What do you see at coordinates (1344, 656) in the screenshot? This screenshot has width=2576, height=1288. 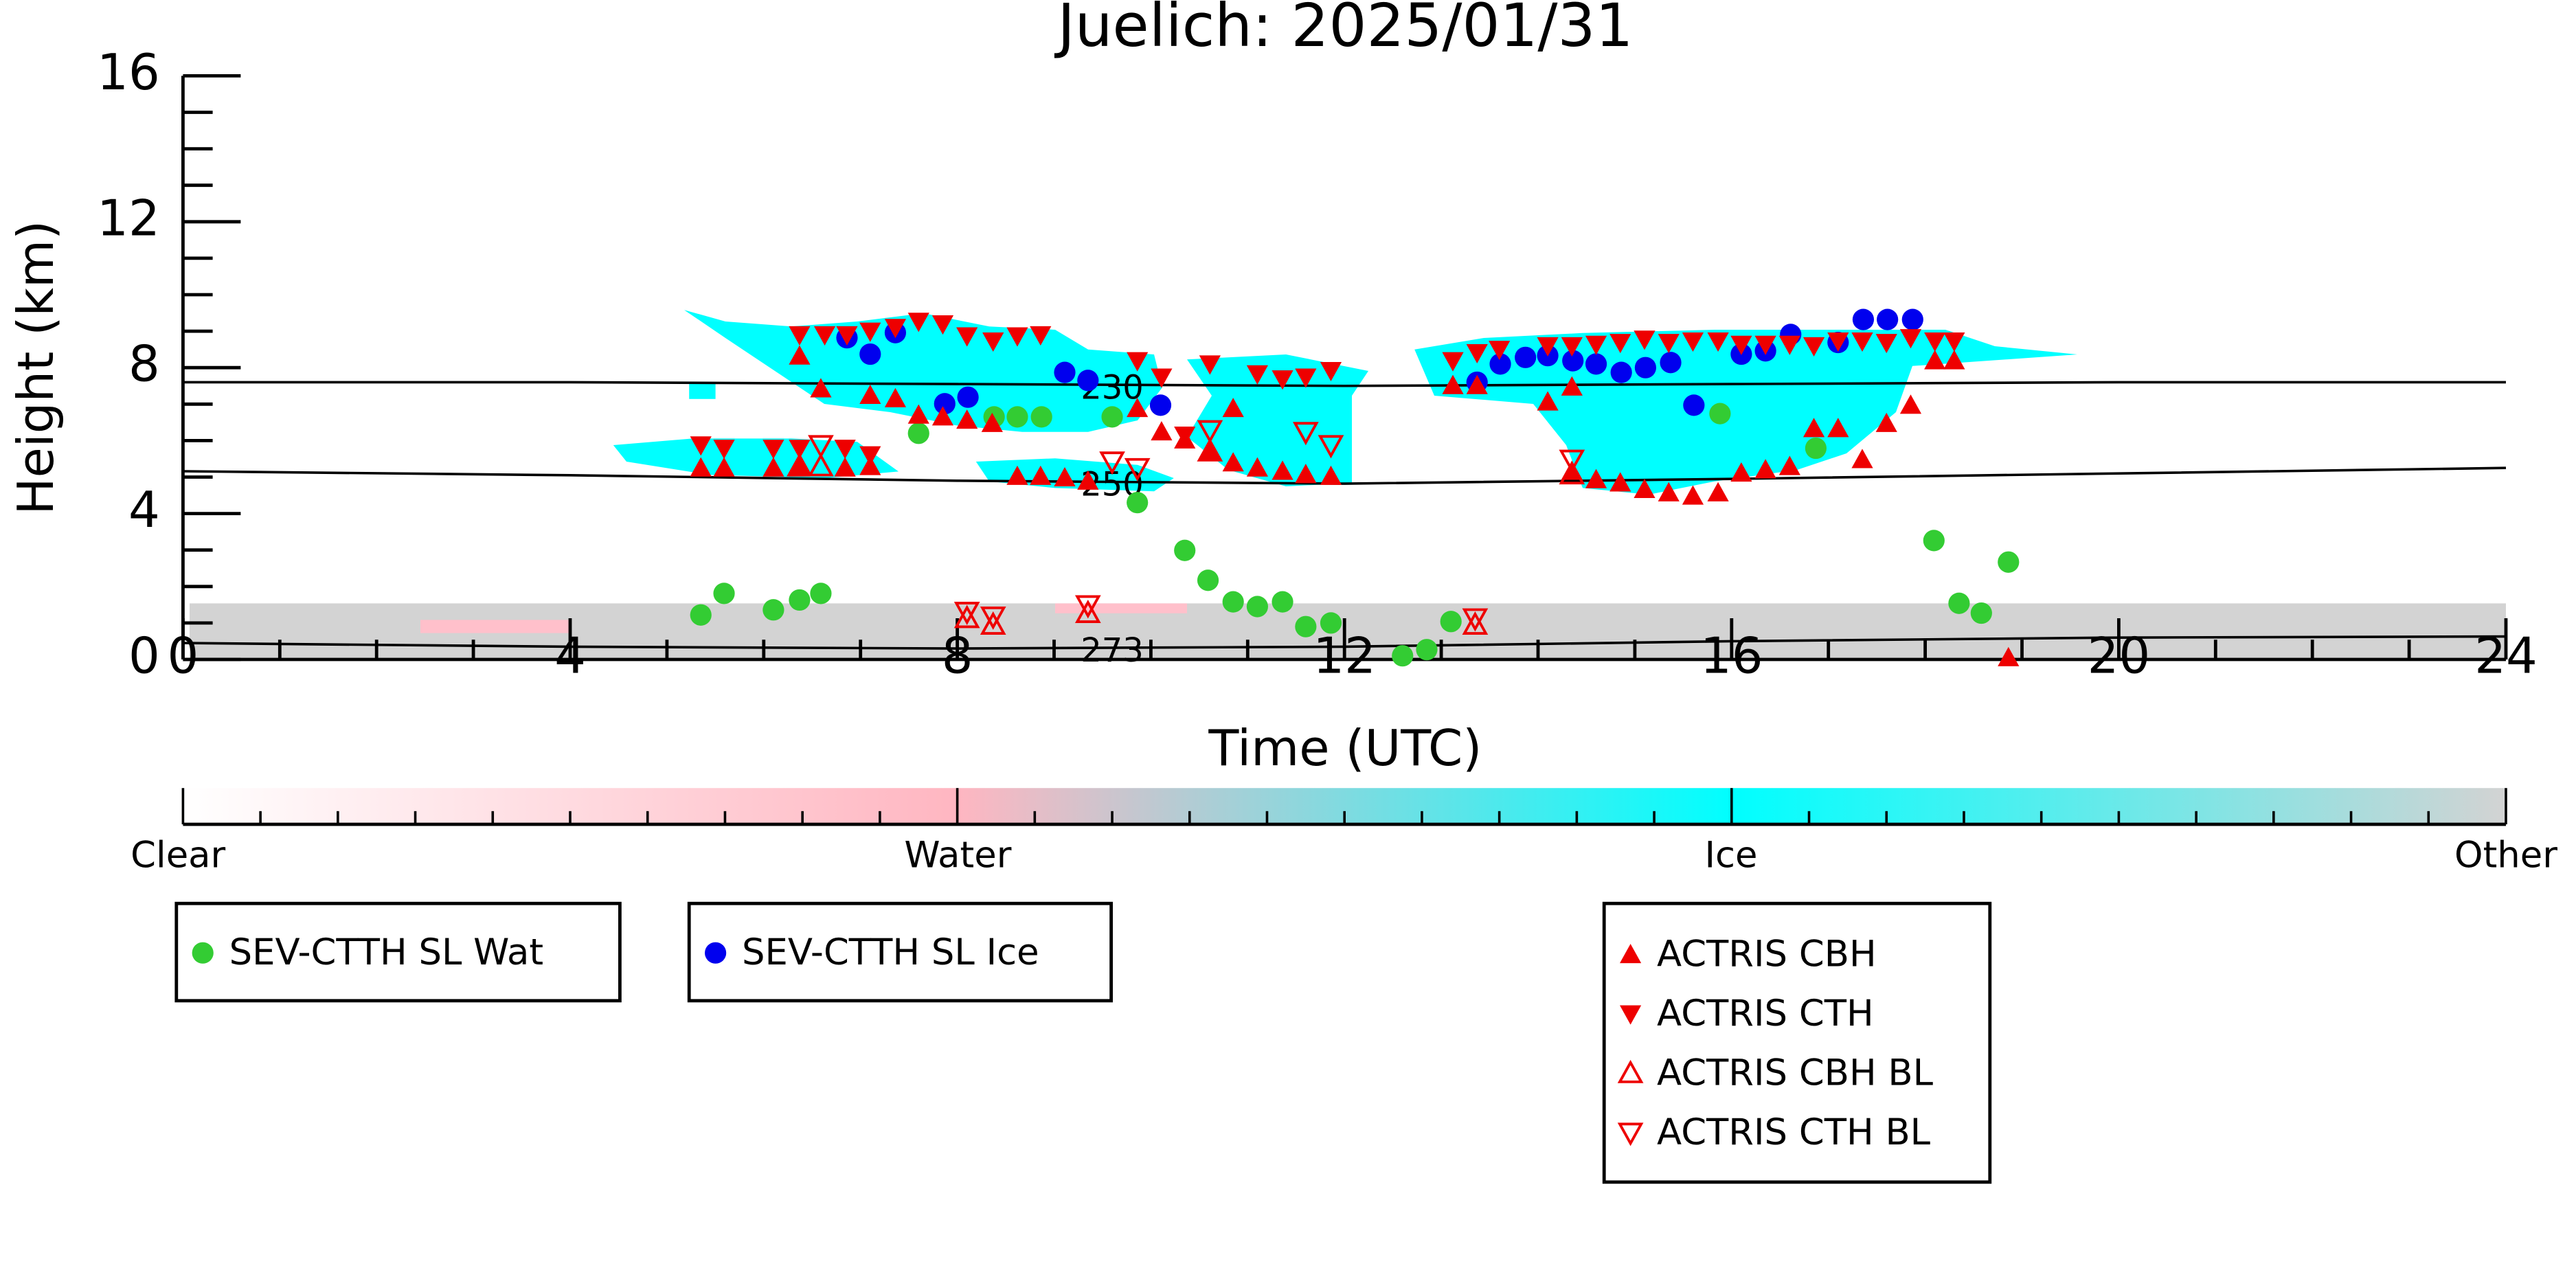 I see `x-tick-label: 12` at bounding box center [1344, 656].